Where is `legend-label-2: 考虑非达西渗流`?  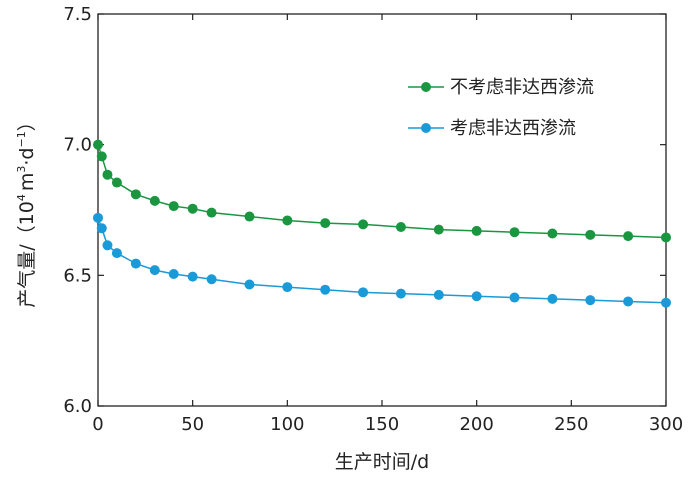 legend-label-2: 考虑非达西渗流 is located at coordinates (513, 128).